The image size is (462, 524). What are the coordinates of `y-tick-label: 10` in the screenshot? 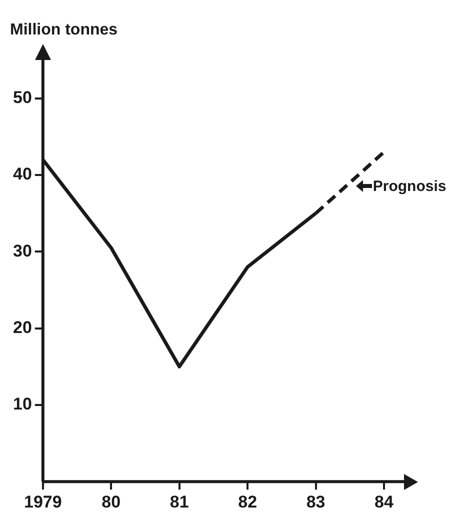 It's located at (22, 404).